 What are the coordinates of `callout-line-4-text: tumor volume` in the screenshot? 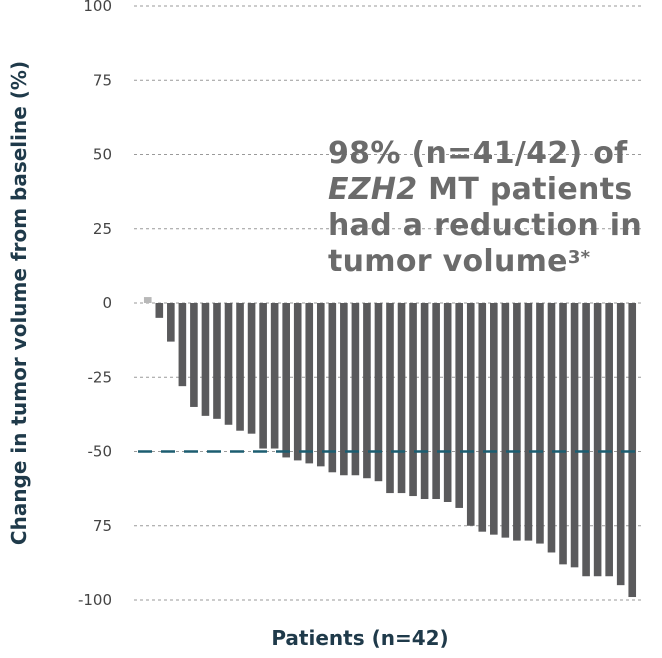 It's located at (448, 261).